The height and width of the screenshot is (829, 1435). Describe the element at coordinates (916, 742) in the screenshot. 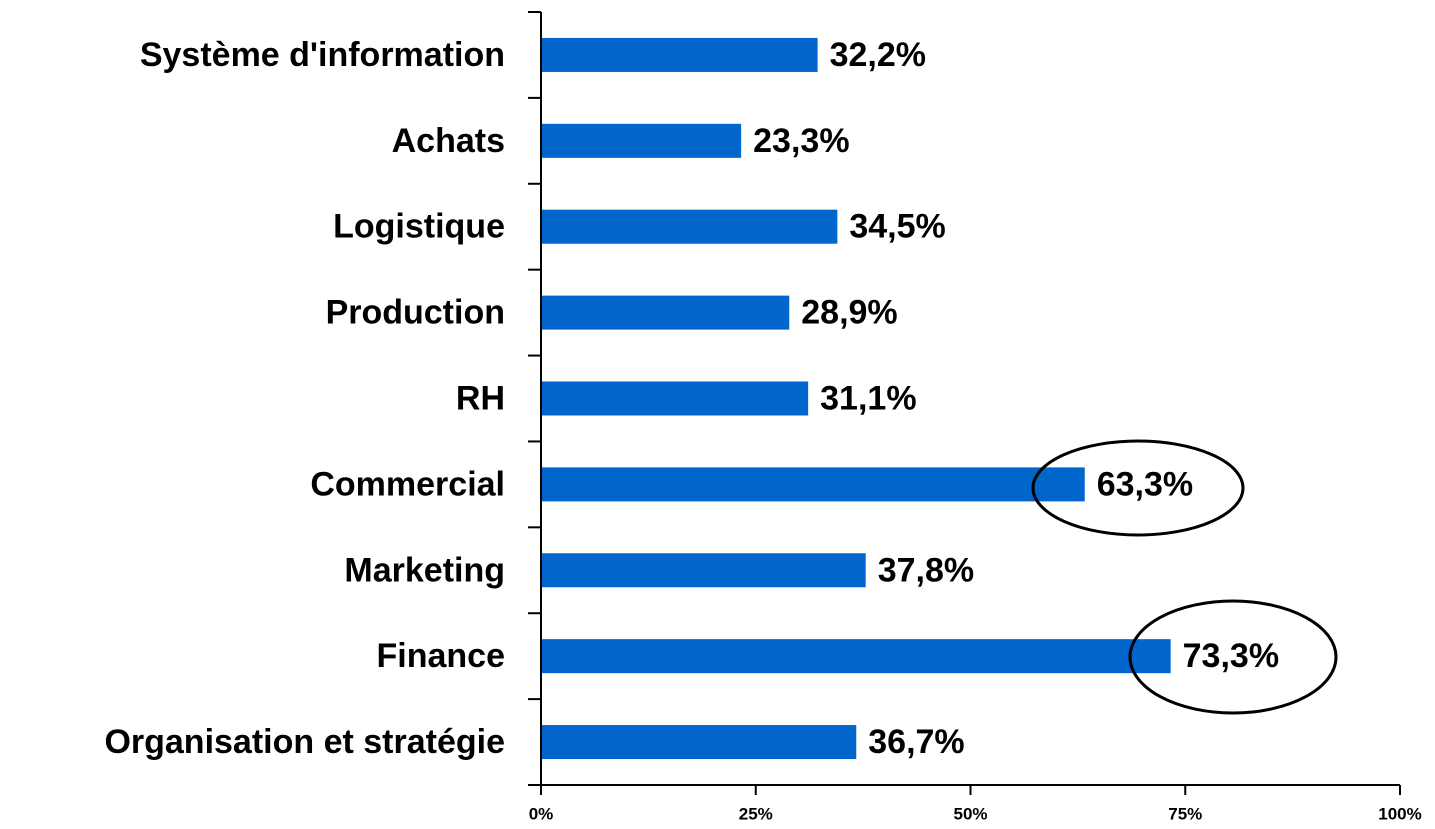

I see `value-label: 36,7%` at that location.